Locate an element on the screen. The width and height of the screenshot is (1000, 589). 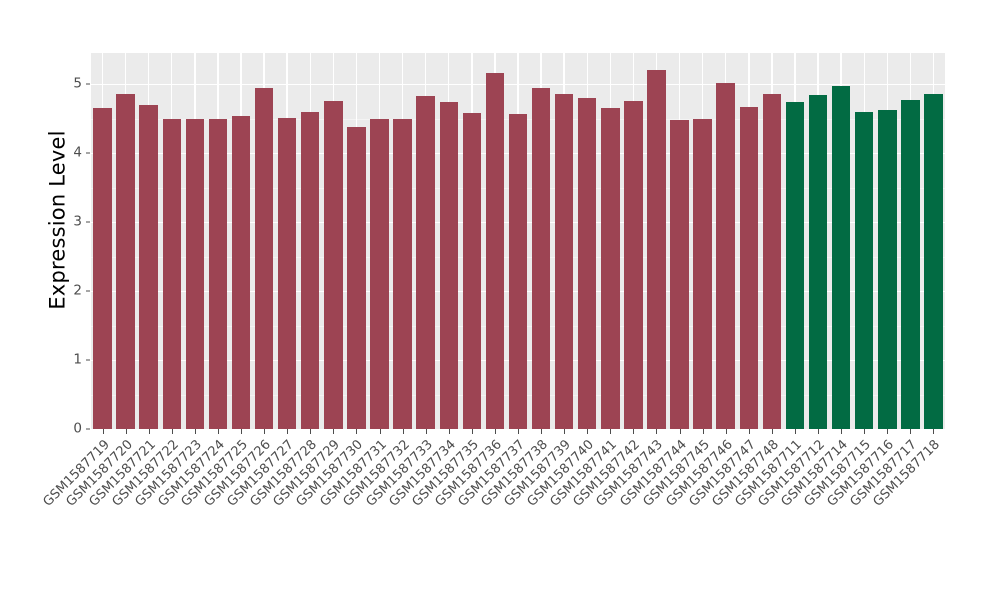
x-axis-tick-label: GSM1587743 is located at coordinates (630, 473).